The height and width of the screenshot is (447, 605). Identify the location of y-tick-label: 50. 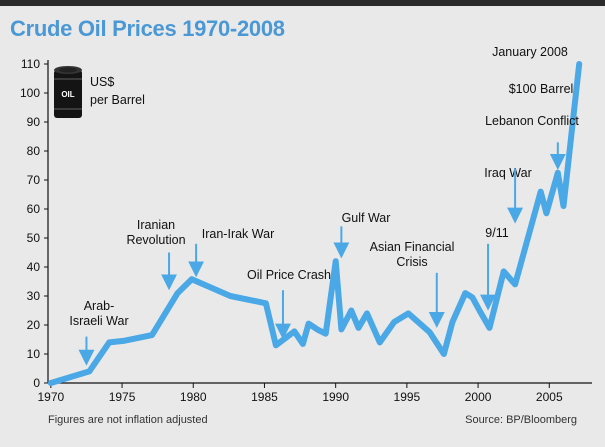
(34, 238).